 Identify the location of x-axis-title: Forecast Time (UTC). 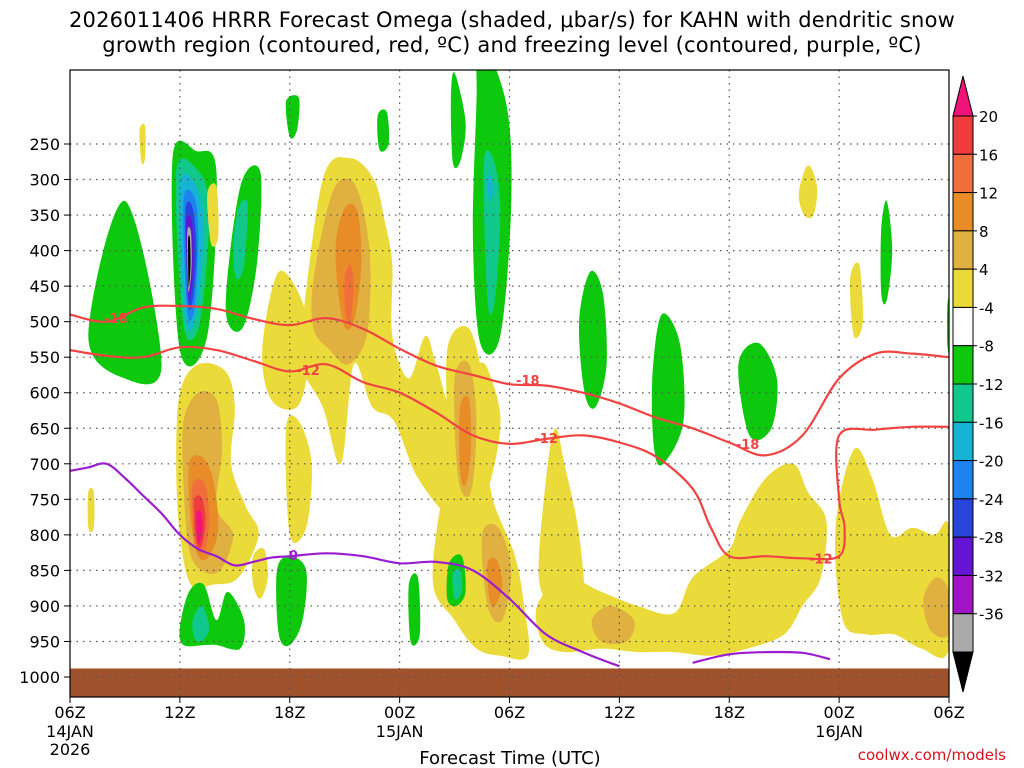
(509, 758).